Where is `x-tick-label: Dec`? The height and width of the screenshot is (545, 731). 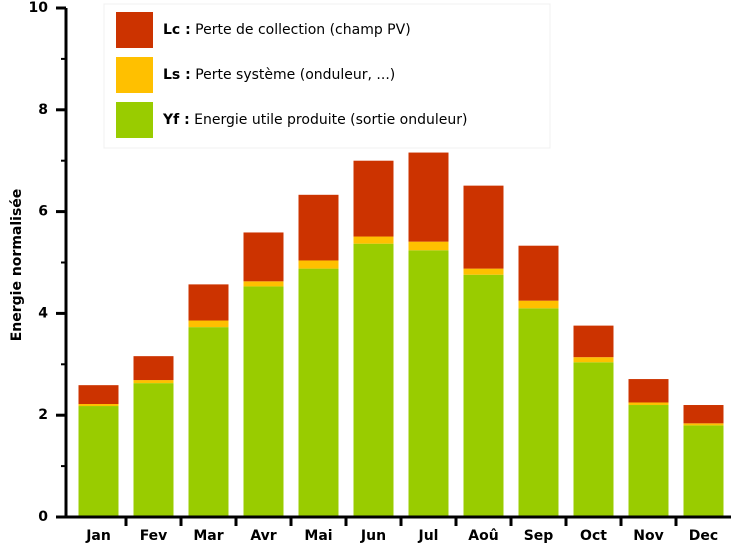 x-tick-label: Dec is located at coordinates (703, 536).